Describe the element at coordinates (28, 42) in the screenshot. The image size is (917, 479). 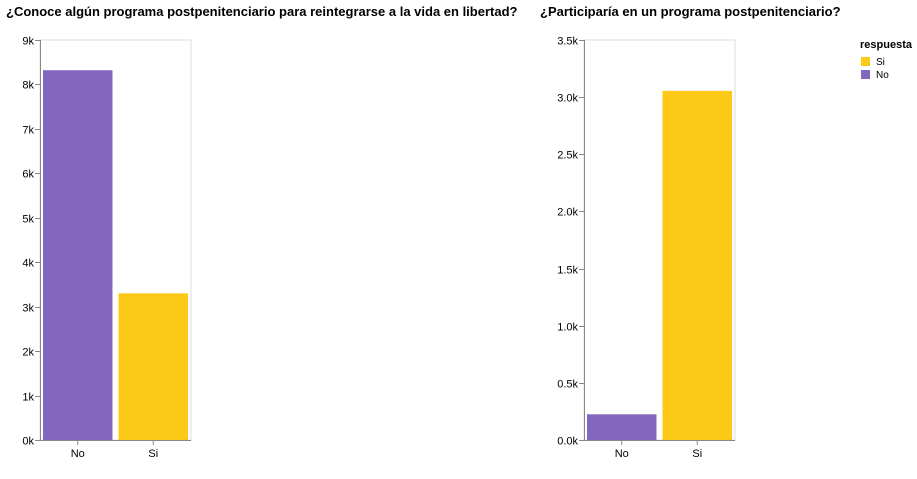
I see `y-tick-label: 9k` at that location.